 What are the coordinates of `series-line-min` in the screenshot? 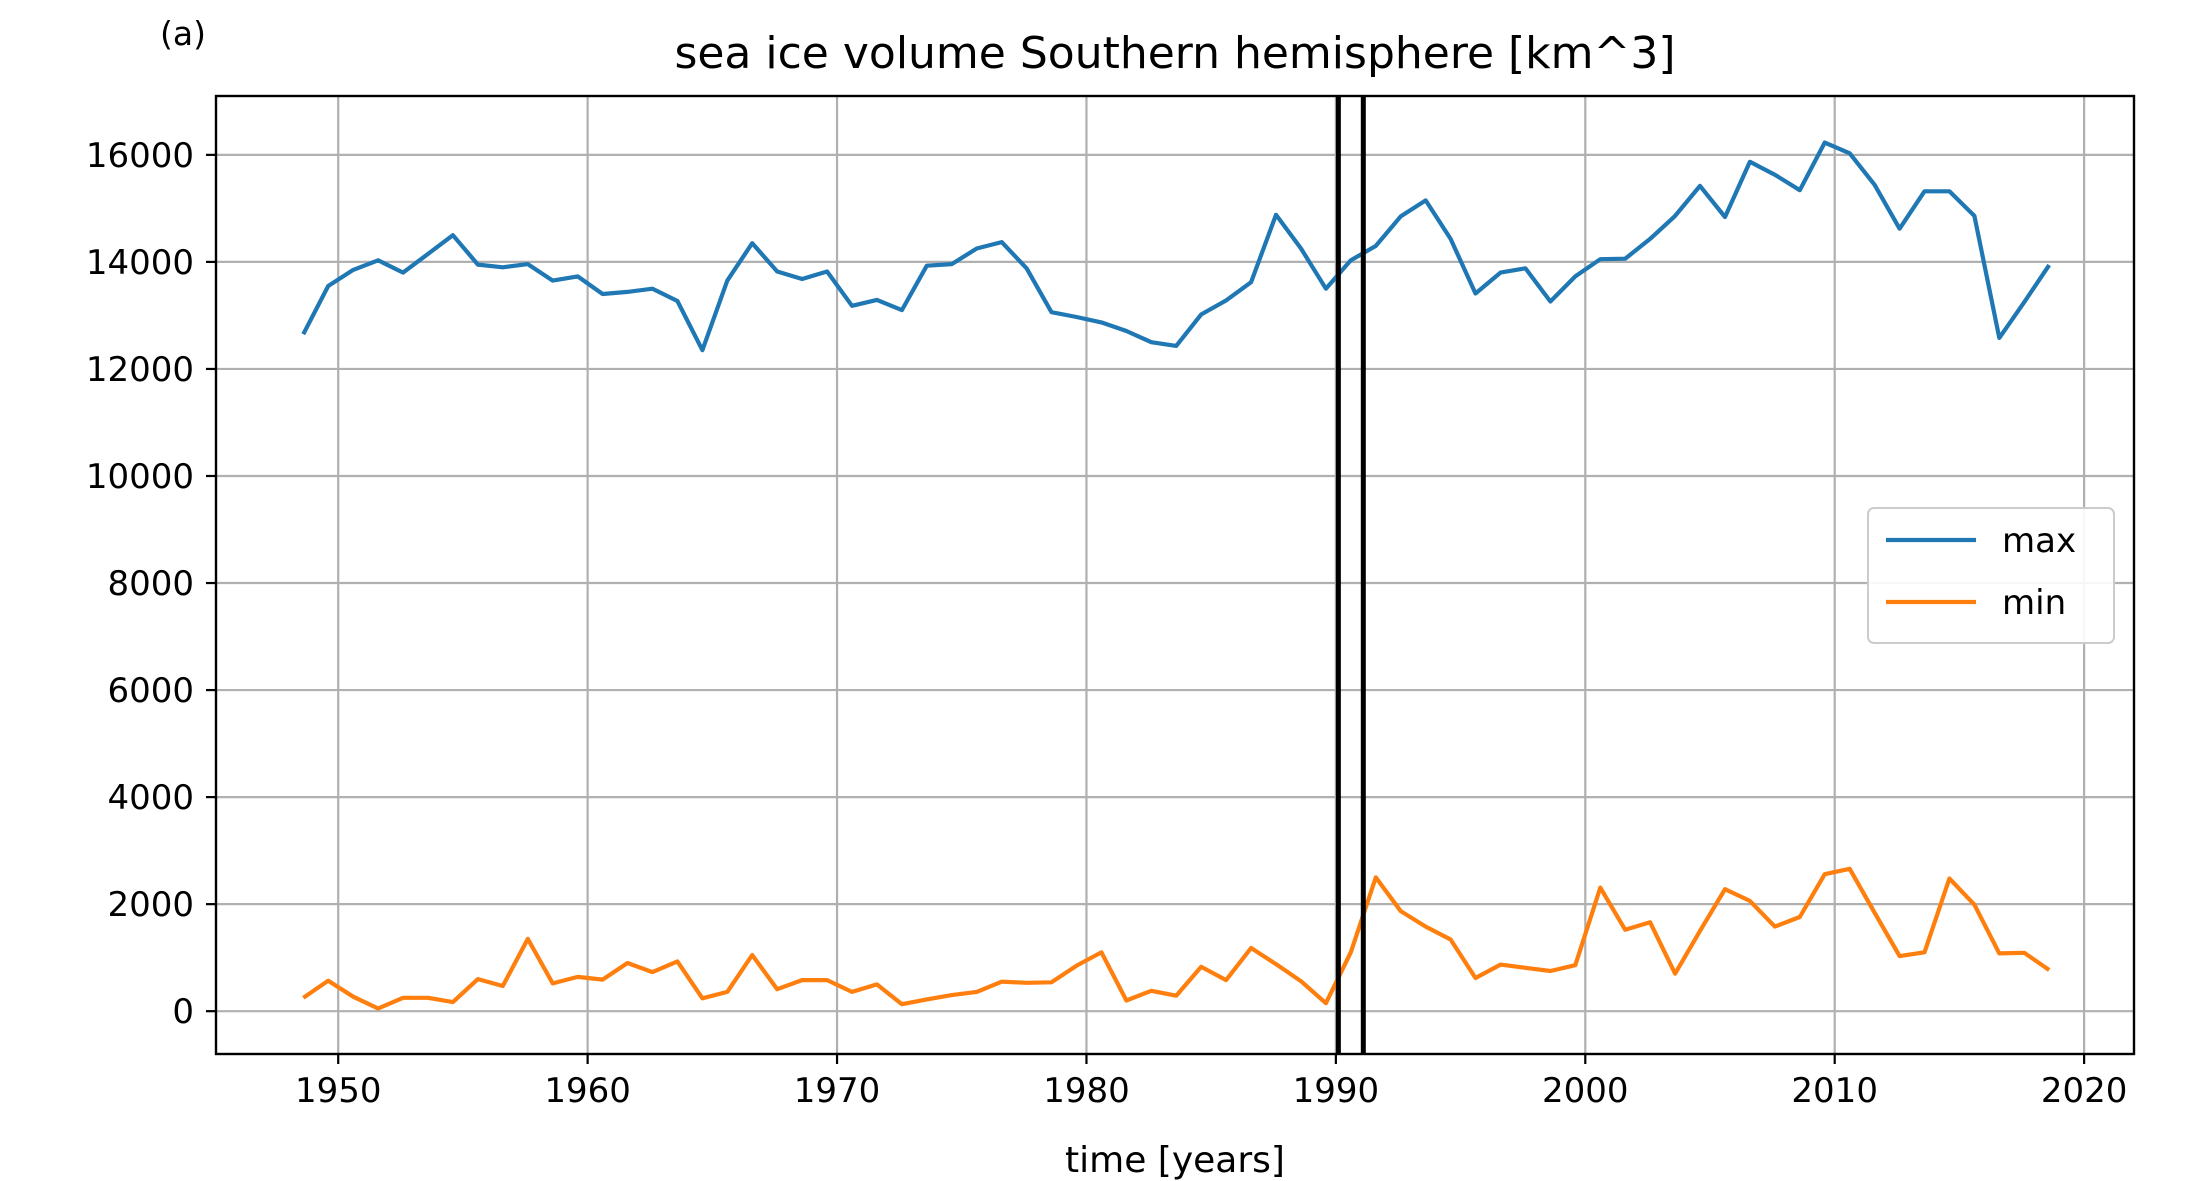 It's located at (1176, 938).